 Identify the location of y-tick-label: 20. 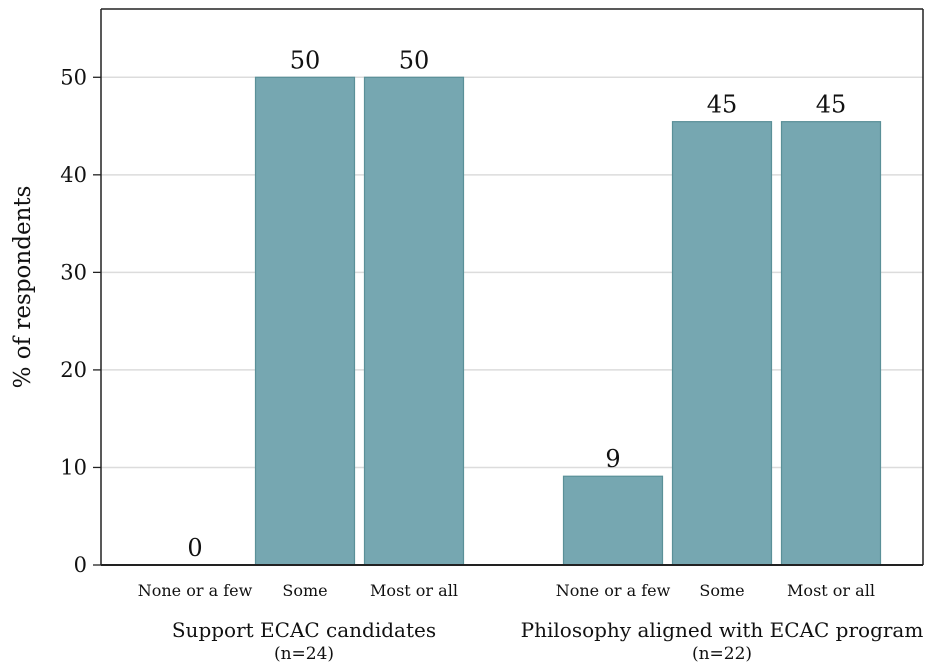
(73, 370).